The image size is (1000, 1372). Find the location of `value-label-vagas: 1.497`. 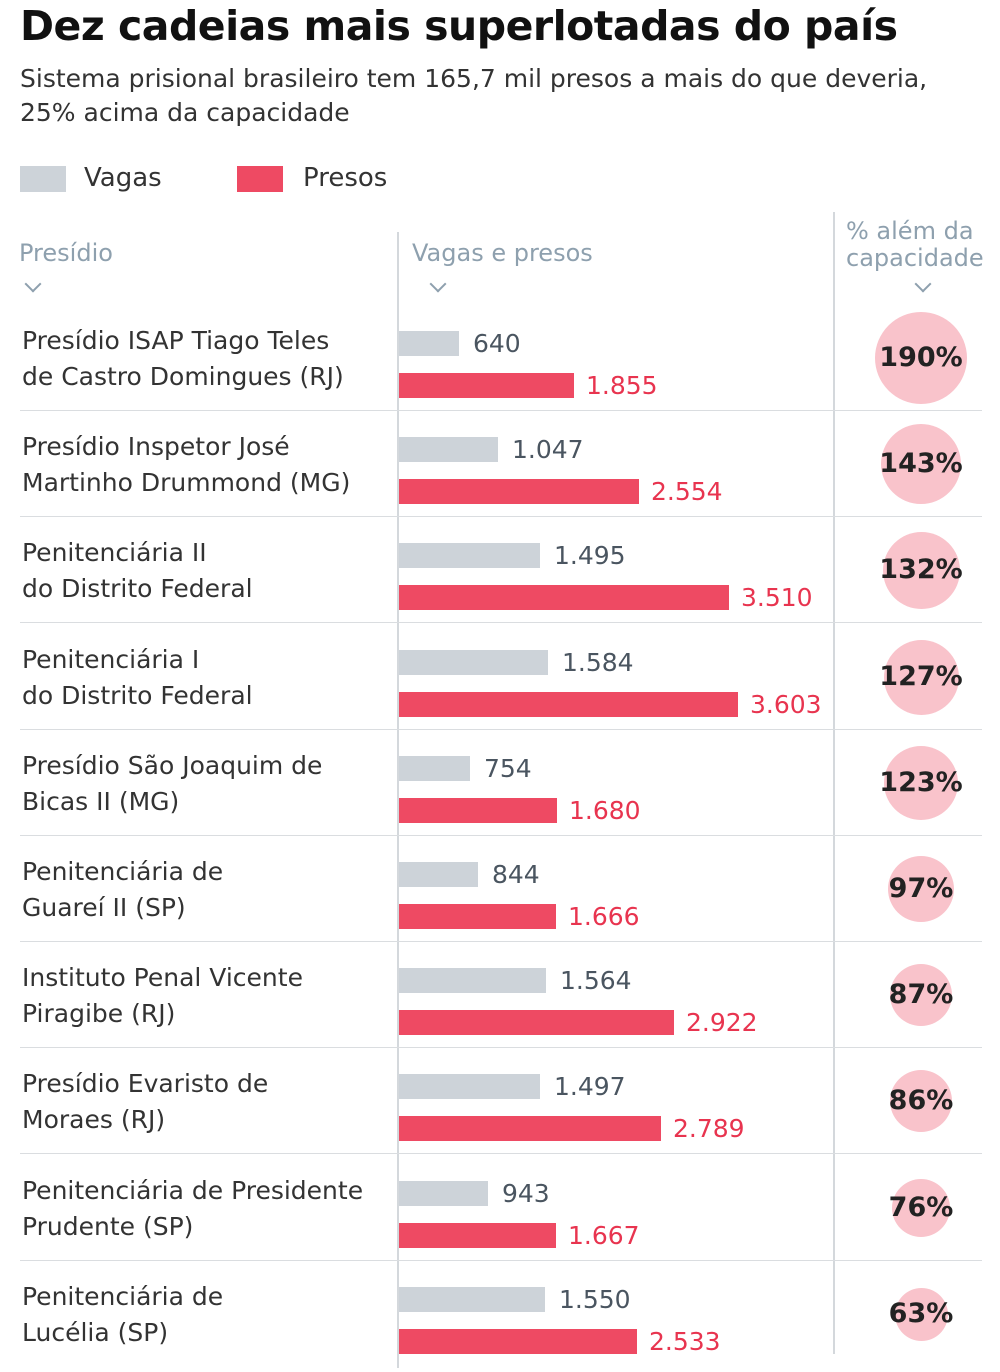

value-label-vagas: 1.497 is located at coordinates (590, 1086).